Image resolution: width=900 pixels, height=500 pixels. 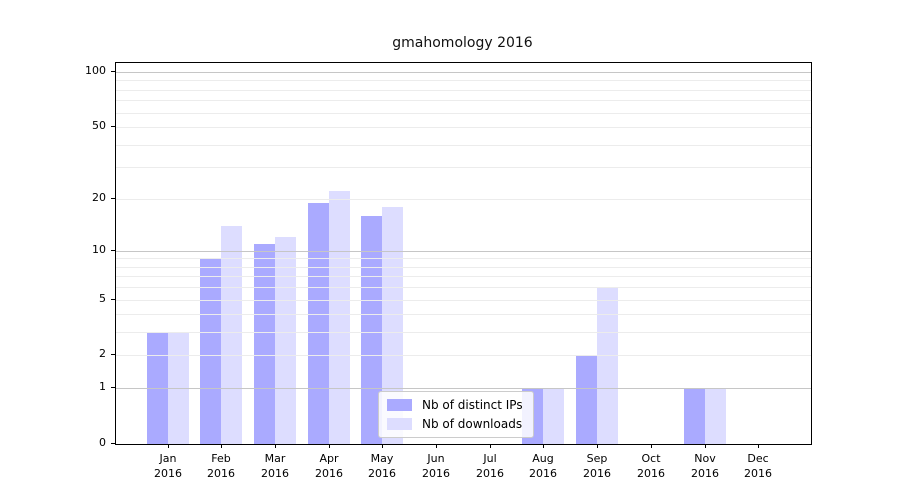 I want to click on y-tick-label-50: 50, so click(x=99, y=125).